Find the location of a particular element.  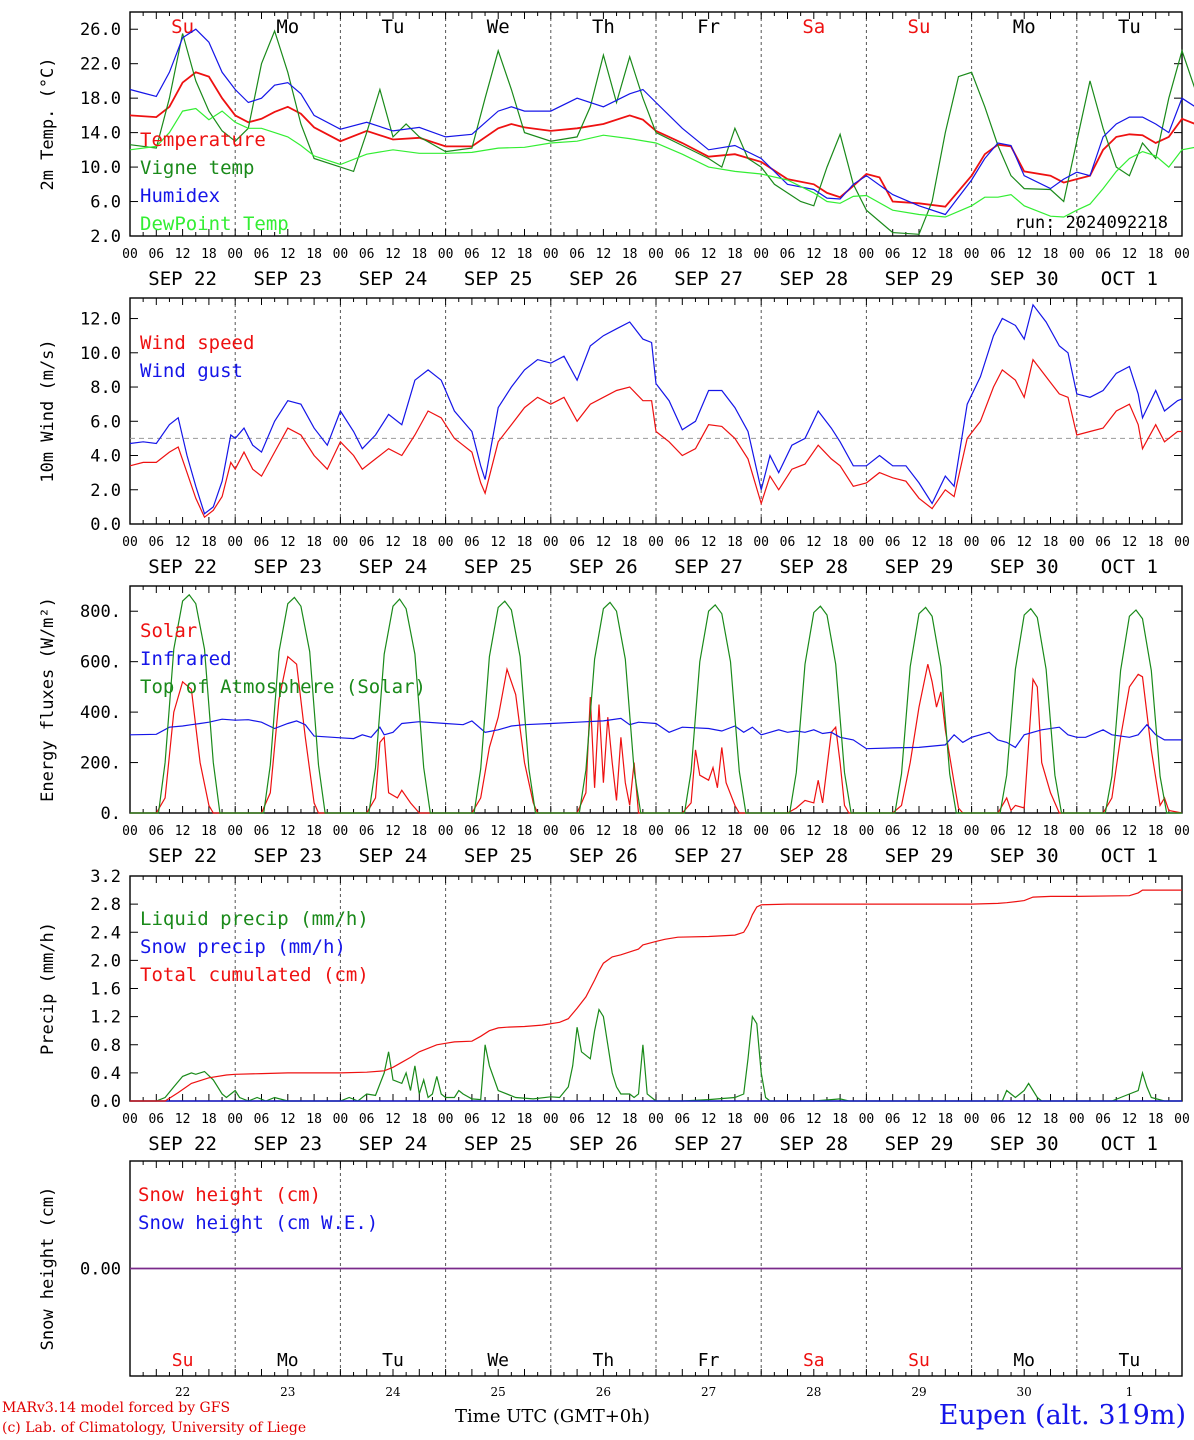

y-tick-label: 3.2 is located at coordinates (105, 877).